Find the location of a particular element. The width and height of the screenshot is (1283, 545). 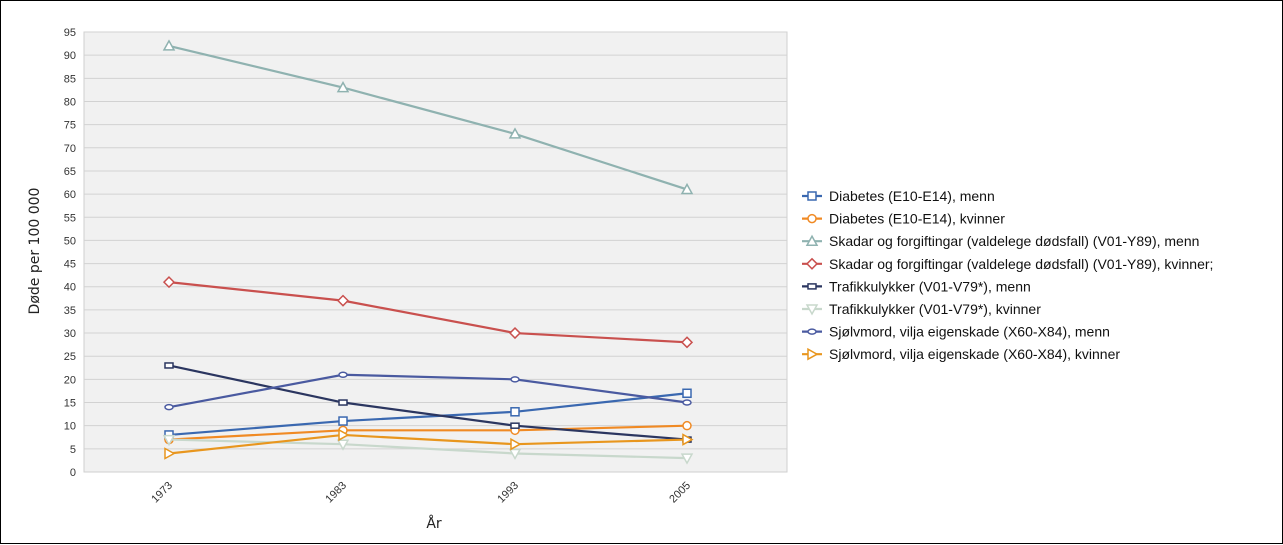

y-tick-label: 50 is located at coordinates (70, 241).